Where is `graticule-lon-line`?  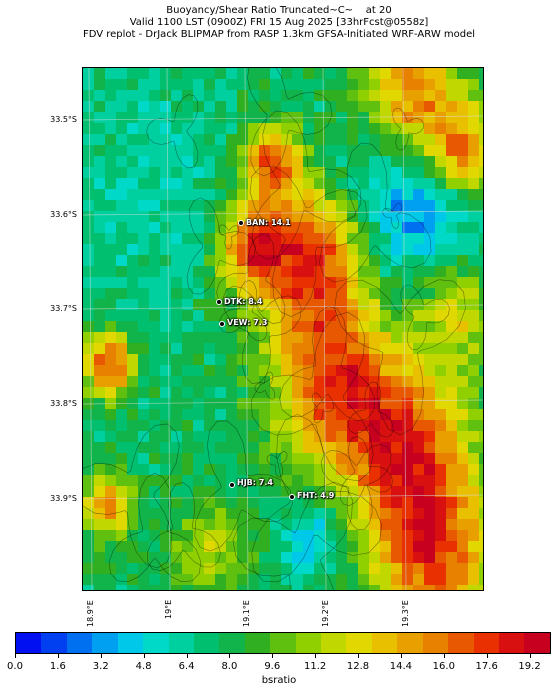
graticule-lon-line is located at coordinates (324, 329).